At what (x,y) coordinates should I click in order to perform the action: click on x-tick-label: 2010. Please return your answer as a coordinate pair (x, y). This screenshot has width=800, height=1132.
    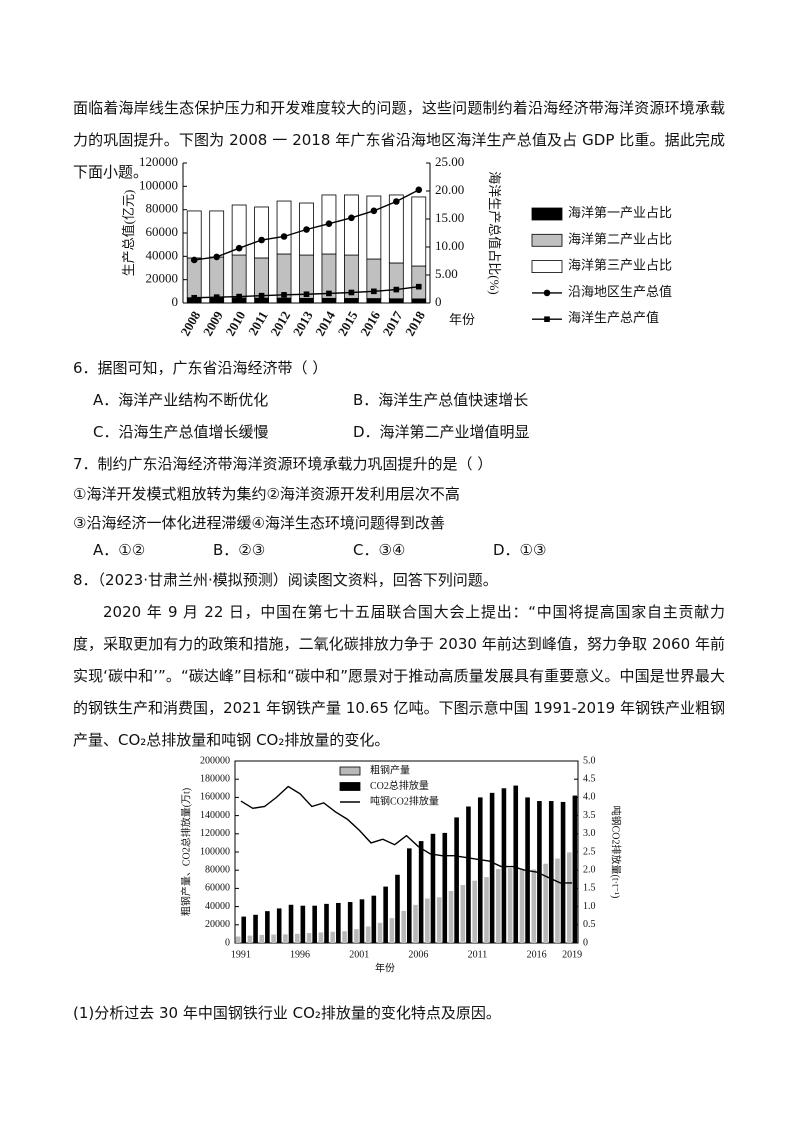
    Looking at the image, I should click on (235, 323).